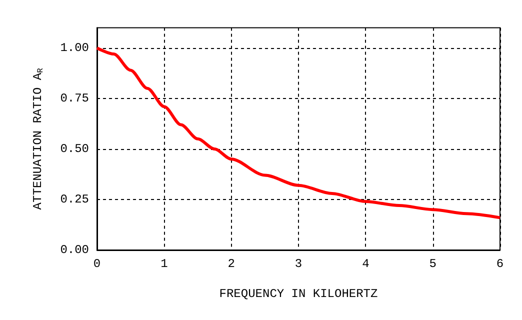 The height and width of the screenshot is (320, 522). What do you see at coordinates (74, 48) in the screenshot?
I see `y-tick-label: 1.00` at bounding box center [74, 48].